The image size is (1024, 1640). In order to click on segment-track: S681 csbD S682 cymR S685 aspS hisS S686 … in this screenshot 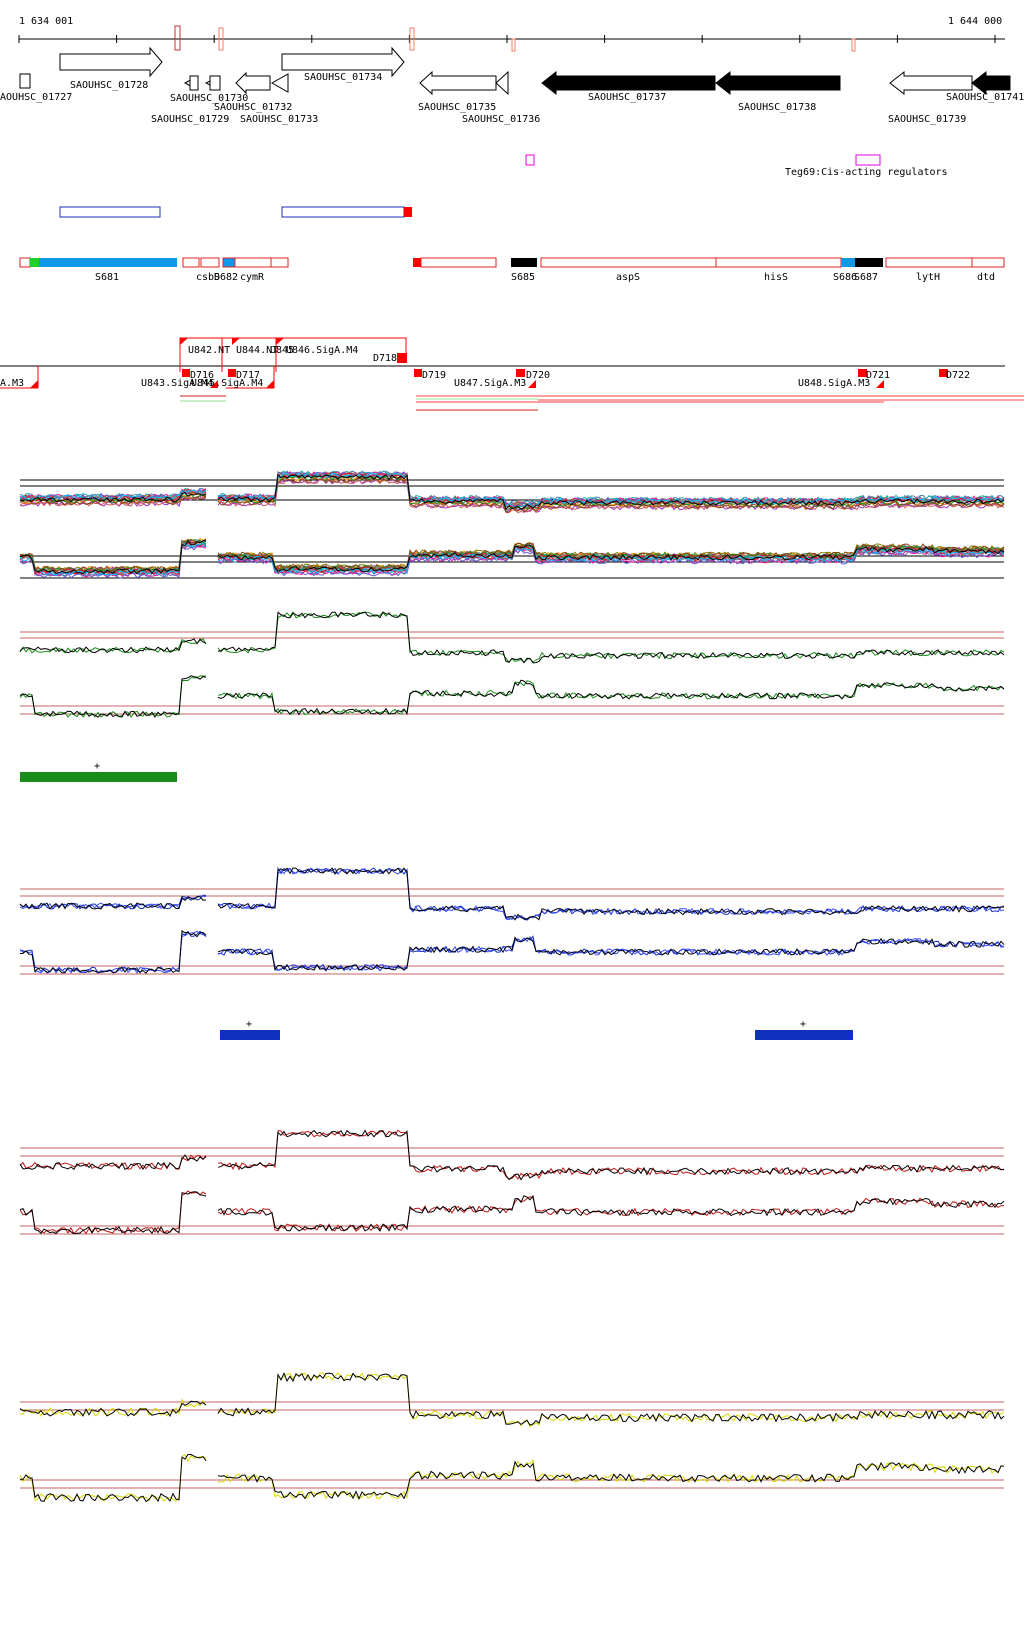, I will do `click(512, 270)`.